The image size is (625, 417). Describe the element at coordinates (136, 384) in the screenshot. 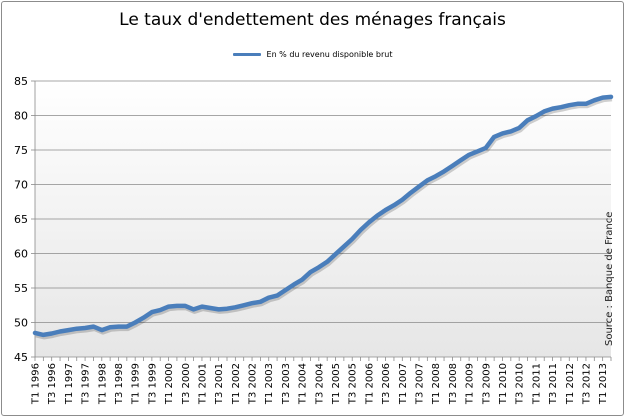

I see `x-tick-label: T1 1999` at that location.